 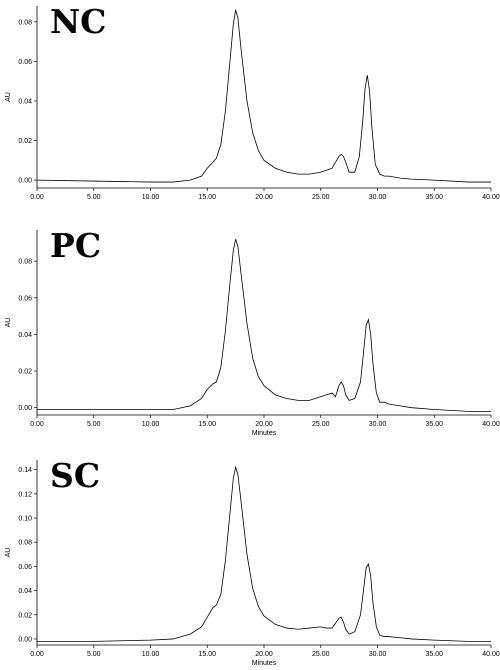 What do you see at coordinates (75, 475) in the screenshot?
I see `panel-label: SC` at bounding box center [75, 475].